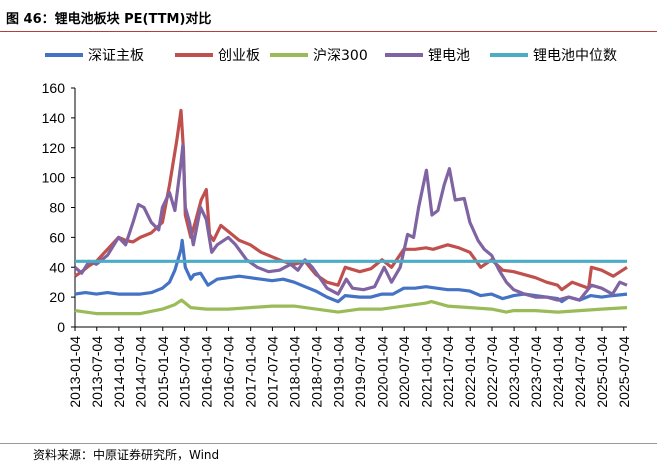 The width and height of the screenshot is (657, 474). What do you see at coordinates (536, 372) in the screenshot?
I see `x-tick-label: 2023-07-04` at bounding box center [536, 372].